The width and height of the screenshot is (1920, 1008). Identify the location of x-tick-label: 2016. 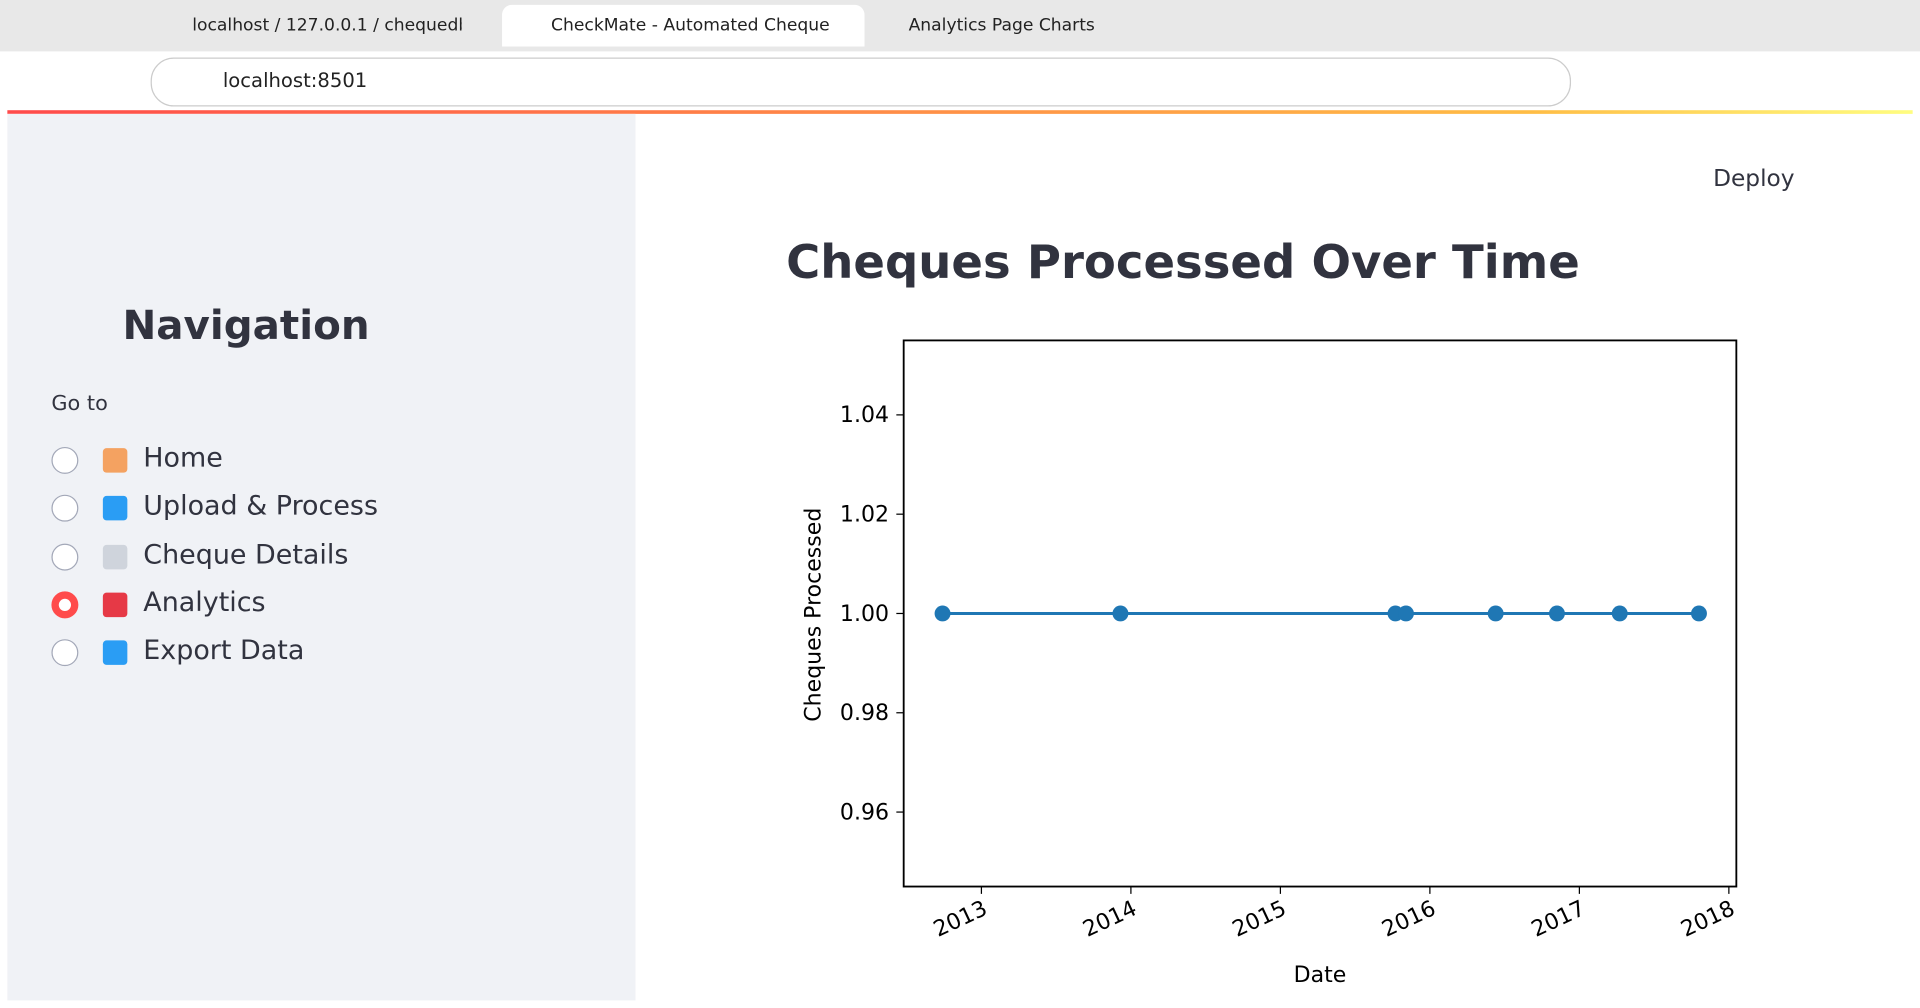
(1408, 919).